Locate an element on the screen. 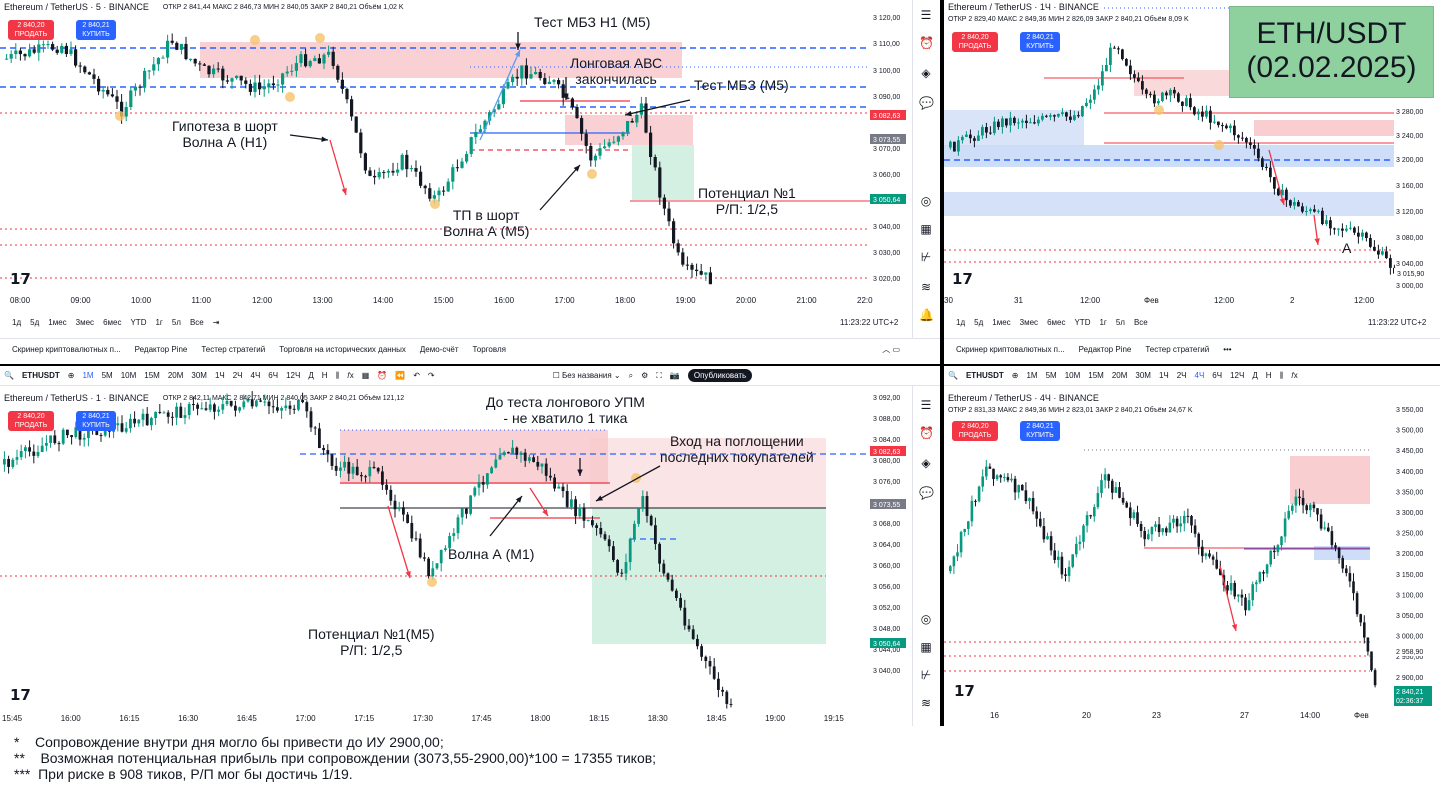 This screenshot has height=799, width=1440. bell-icon: 🔔 is located at coordinates (926, 315).